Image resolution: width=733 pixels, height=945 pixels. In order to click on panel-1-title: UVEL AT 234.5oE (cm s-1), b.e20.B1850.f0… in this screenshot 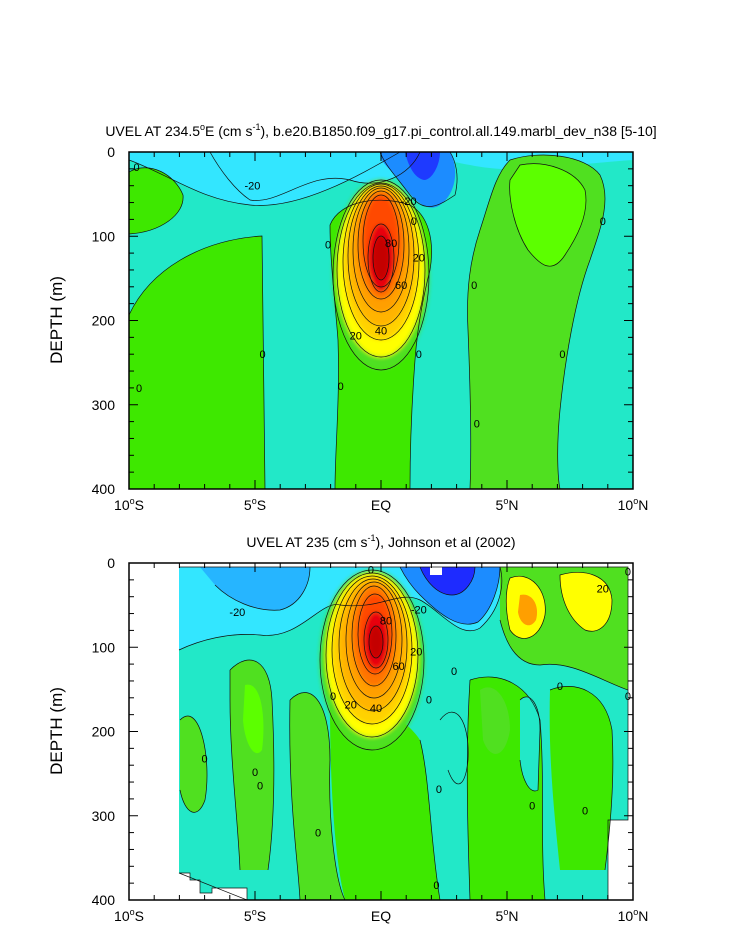, I will do `click(380, 130)`.